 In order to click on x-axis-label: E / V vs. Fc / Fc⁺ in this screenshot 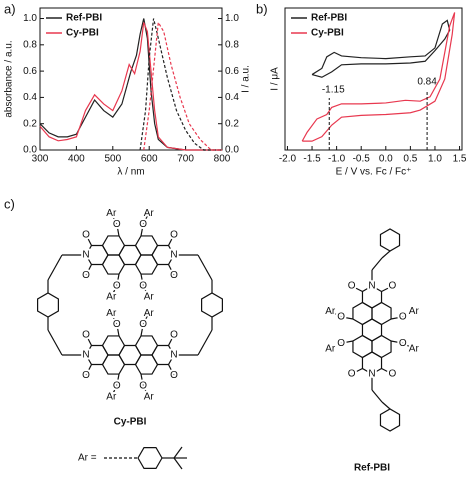, I will do `click(374, 172)`.